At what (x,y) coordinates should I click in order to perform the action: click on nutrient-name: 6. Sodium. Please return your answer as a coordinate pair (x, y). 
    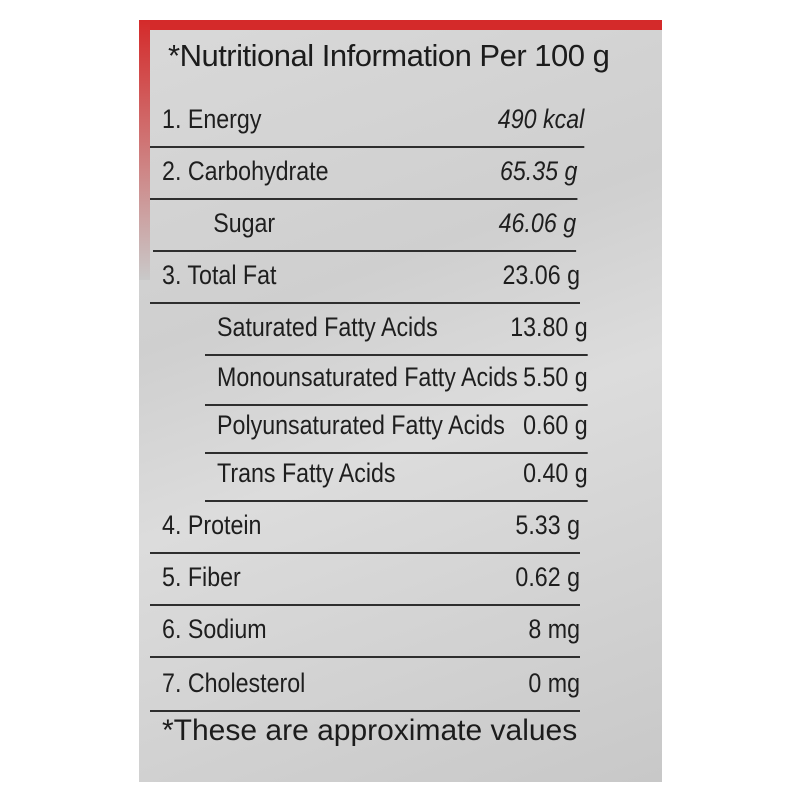
    Looking at the image, I should click on (214, 629).